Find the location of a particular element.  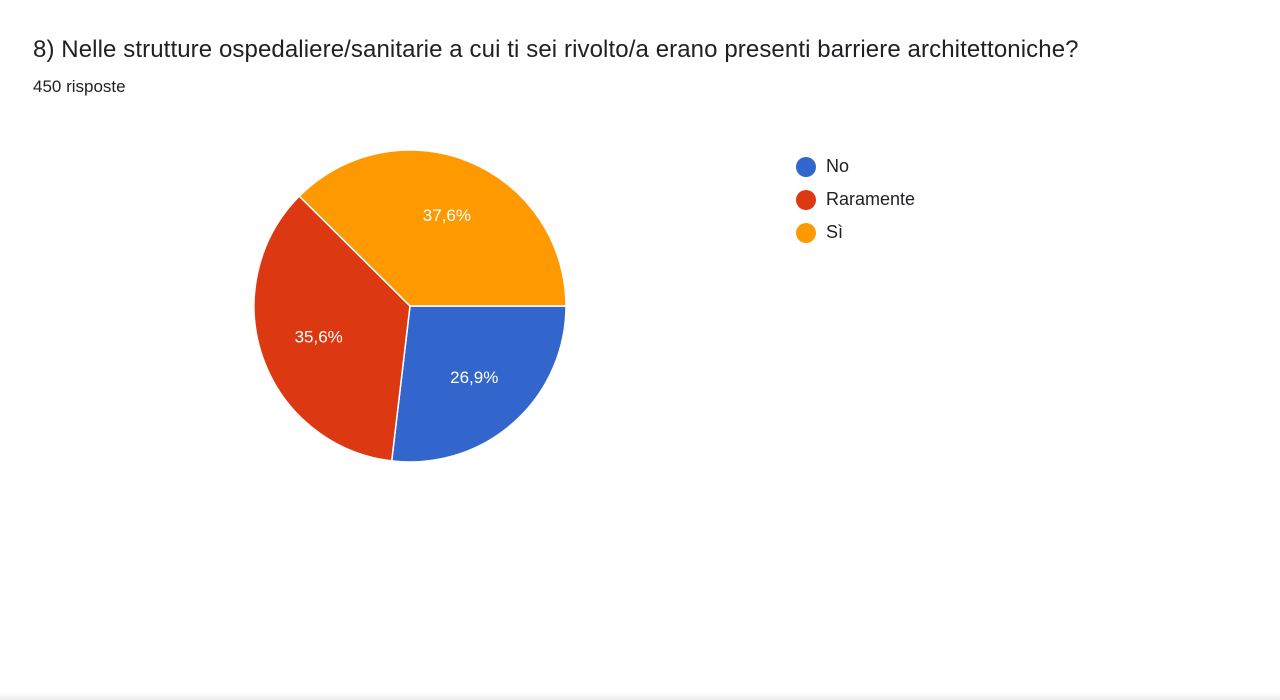

legend-label: Raramente is located at coordinates (871, 199).